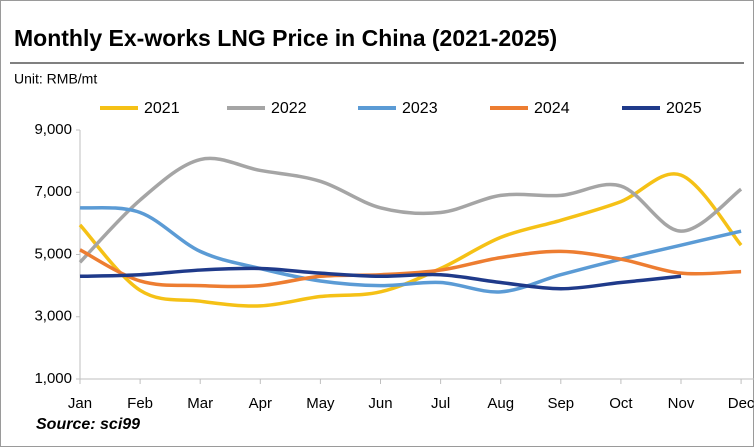 This screenshot has width=754, height=447. I want to click on x-tick-label: Jul, so click(440, 403).